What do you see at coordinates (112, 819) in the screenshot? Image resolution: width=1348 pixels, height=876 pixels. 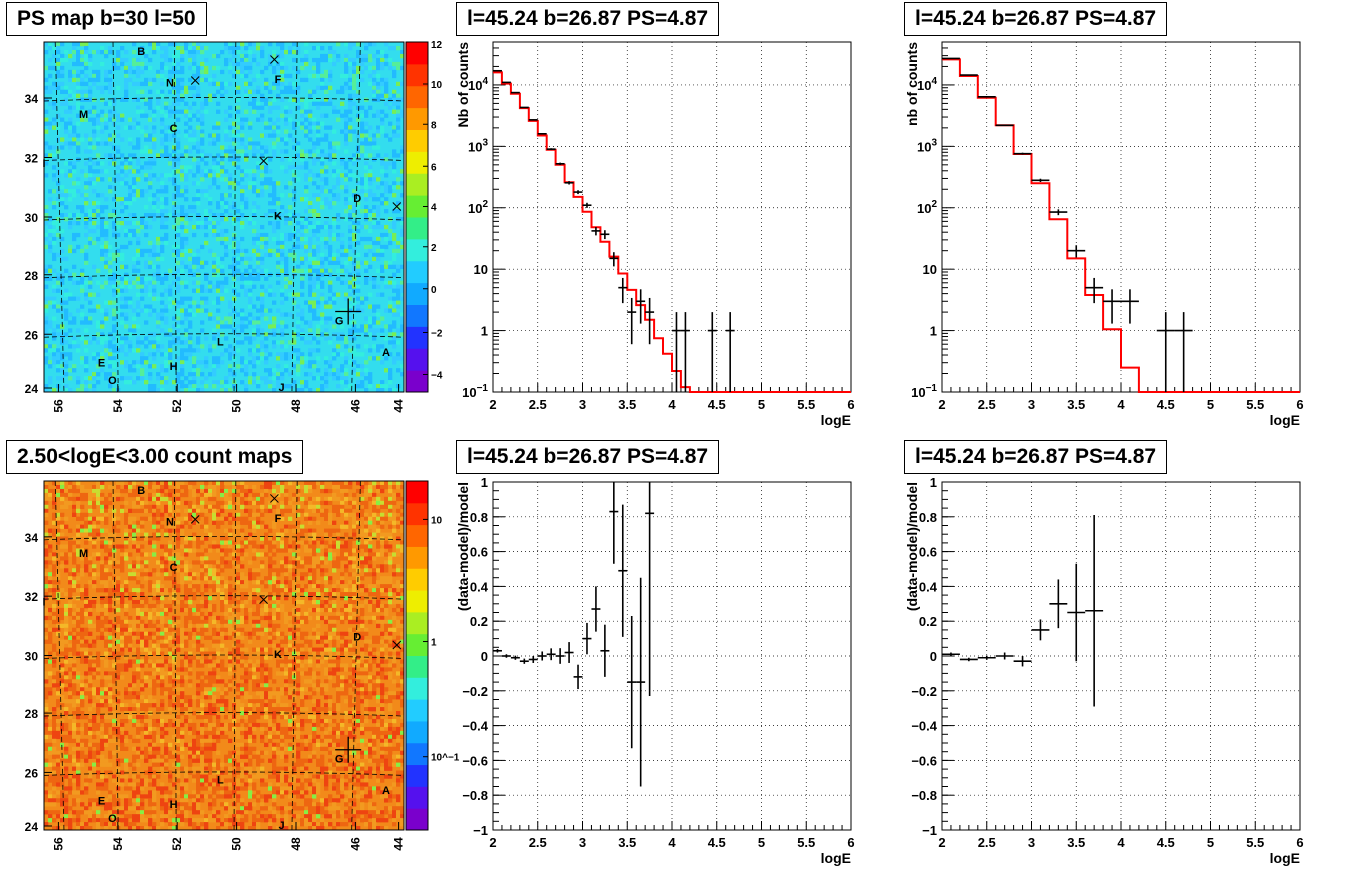 I see `source-label: O` at bounding box center [112, 819].